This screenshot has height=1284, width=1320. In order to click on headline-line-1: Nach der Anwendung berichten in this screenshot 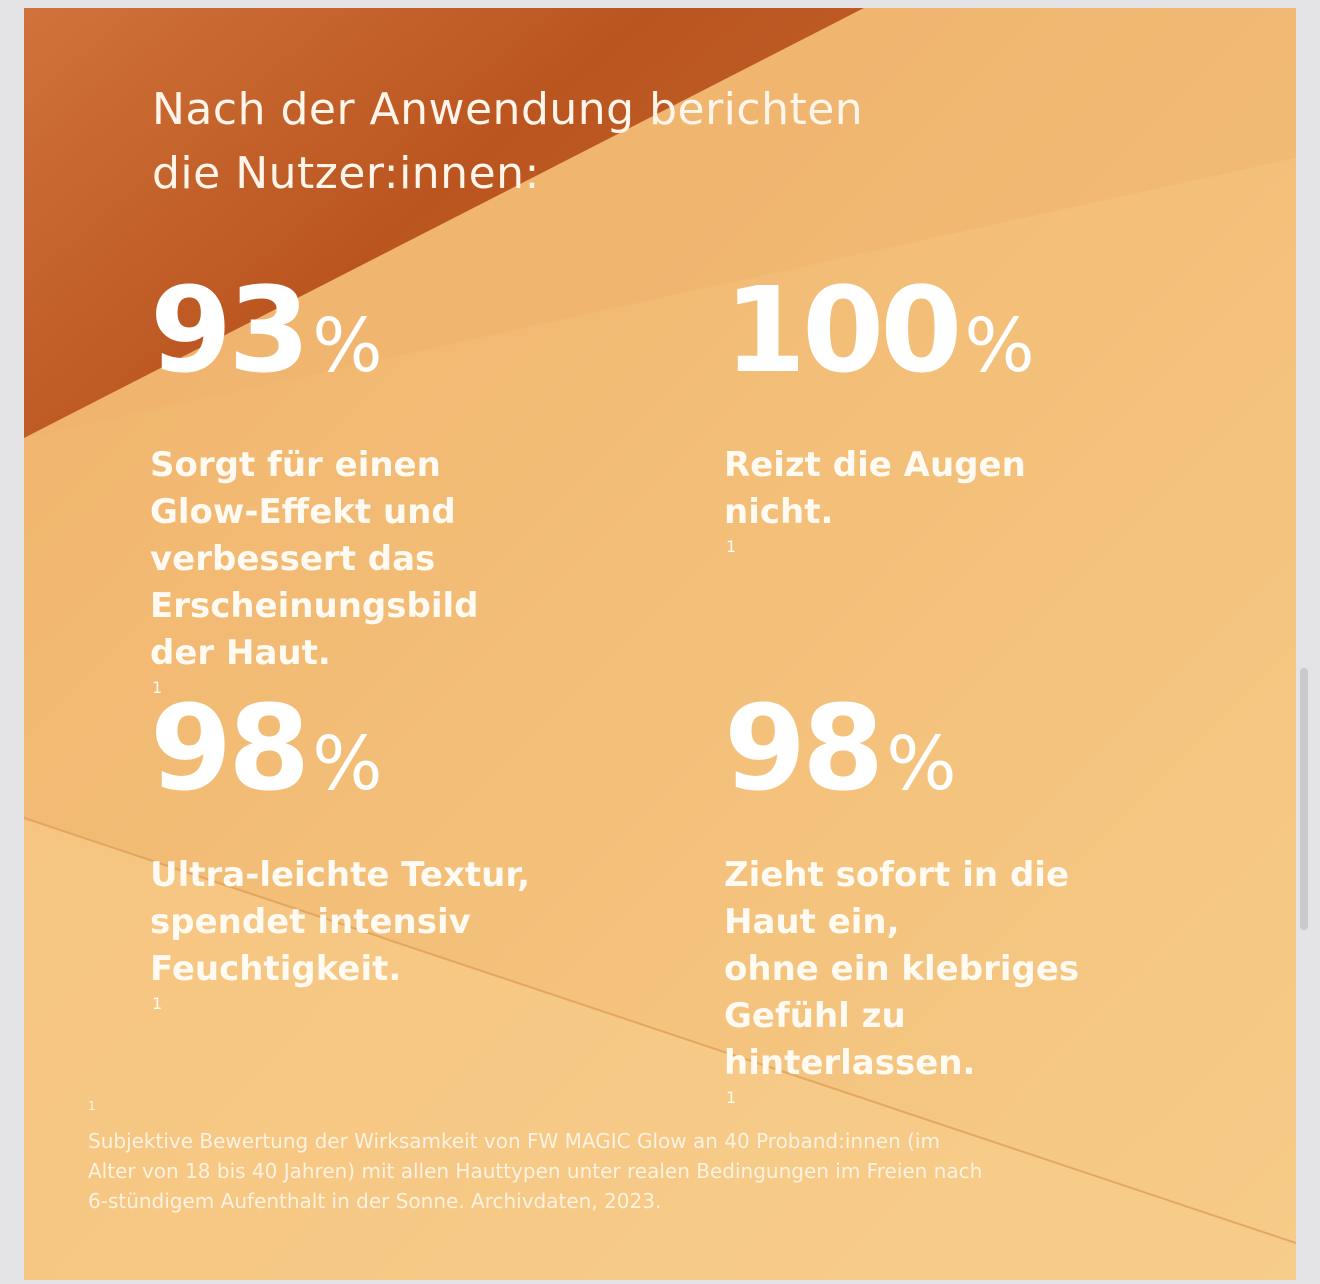, I will do `click(508, 109)`.